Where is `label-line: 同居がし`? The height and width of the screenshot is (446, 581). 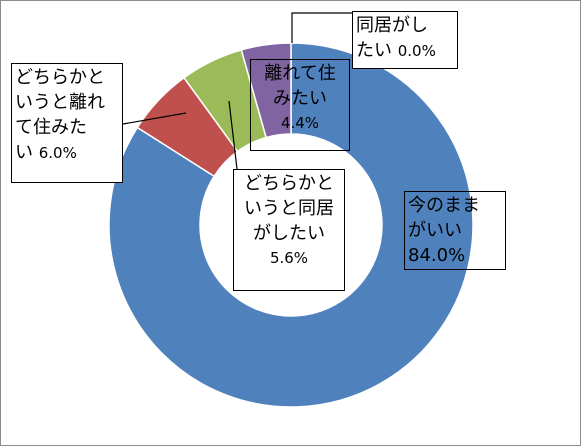
label-line: 同居がし is located at coordinates (392, 25).